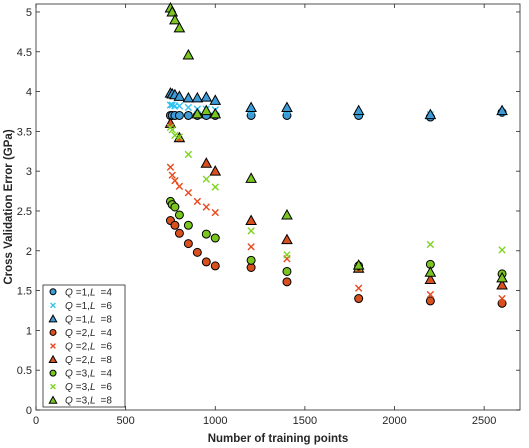  I want to click on legend-entry: Q =1,L =8, so click(80, 319).